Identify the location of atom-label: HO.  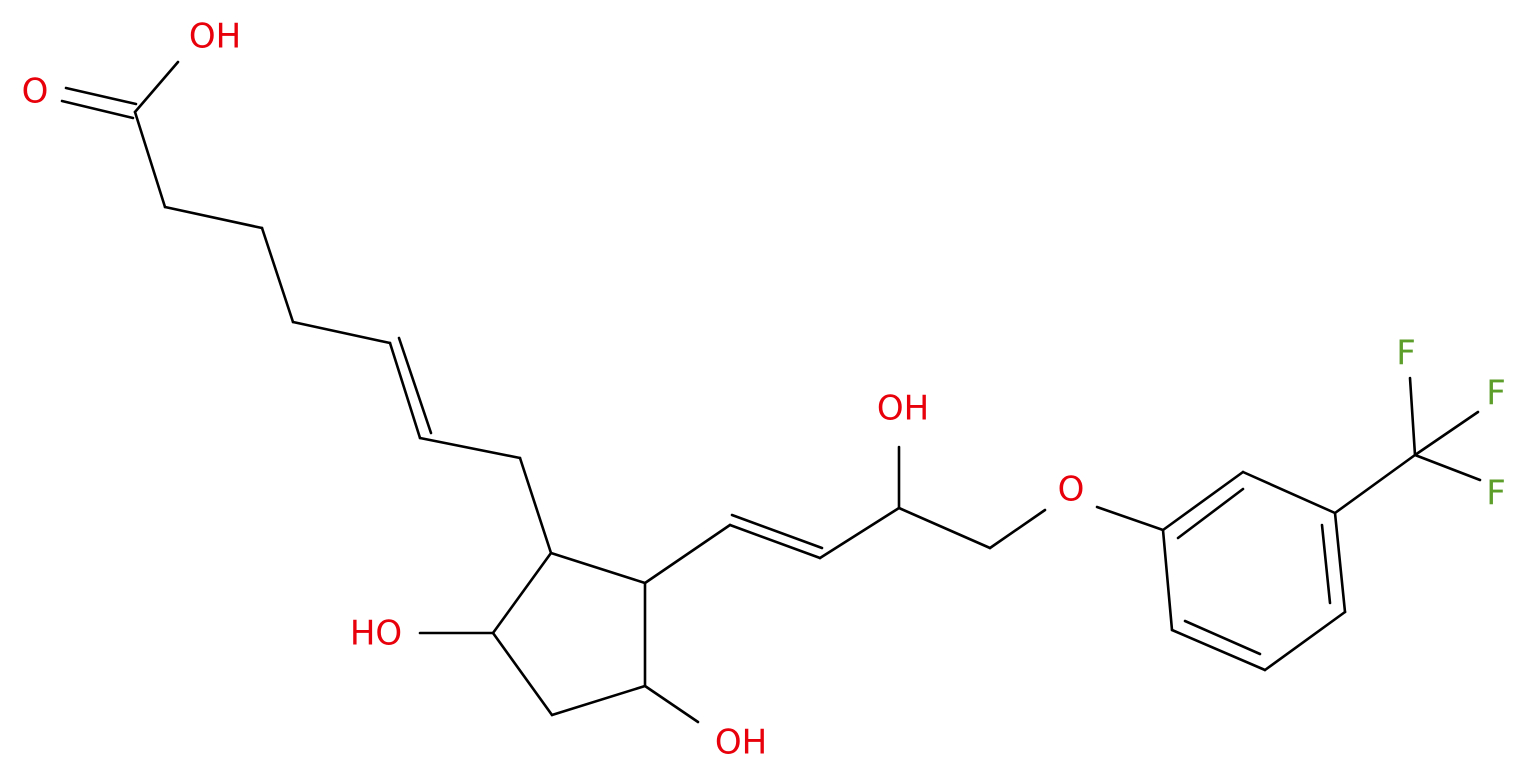
(376, 634).